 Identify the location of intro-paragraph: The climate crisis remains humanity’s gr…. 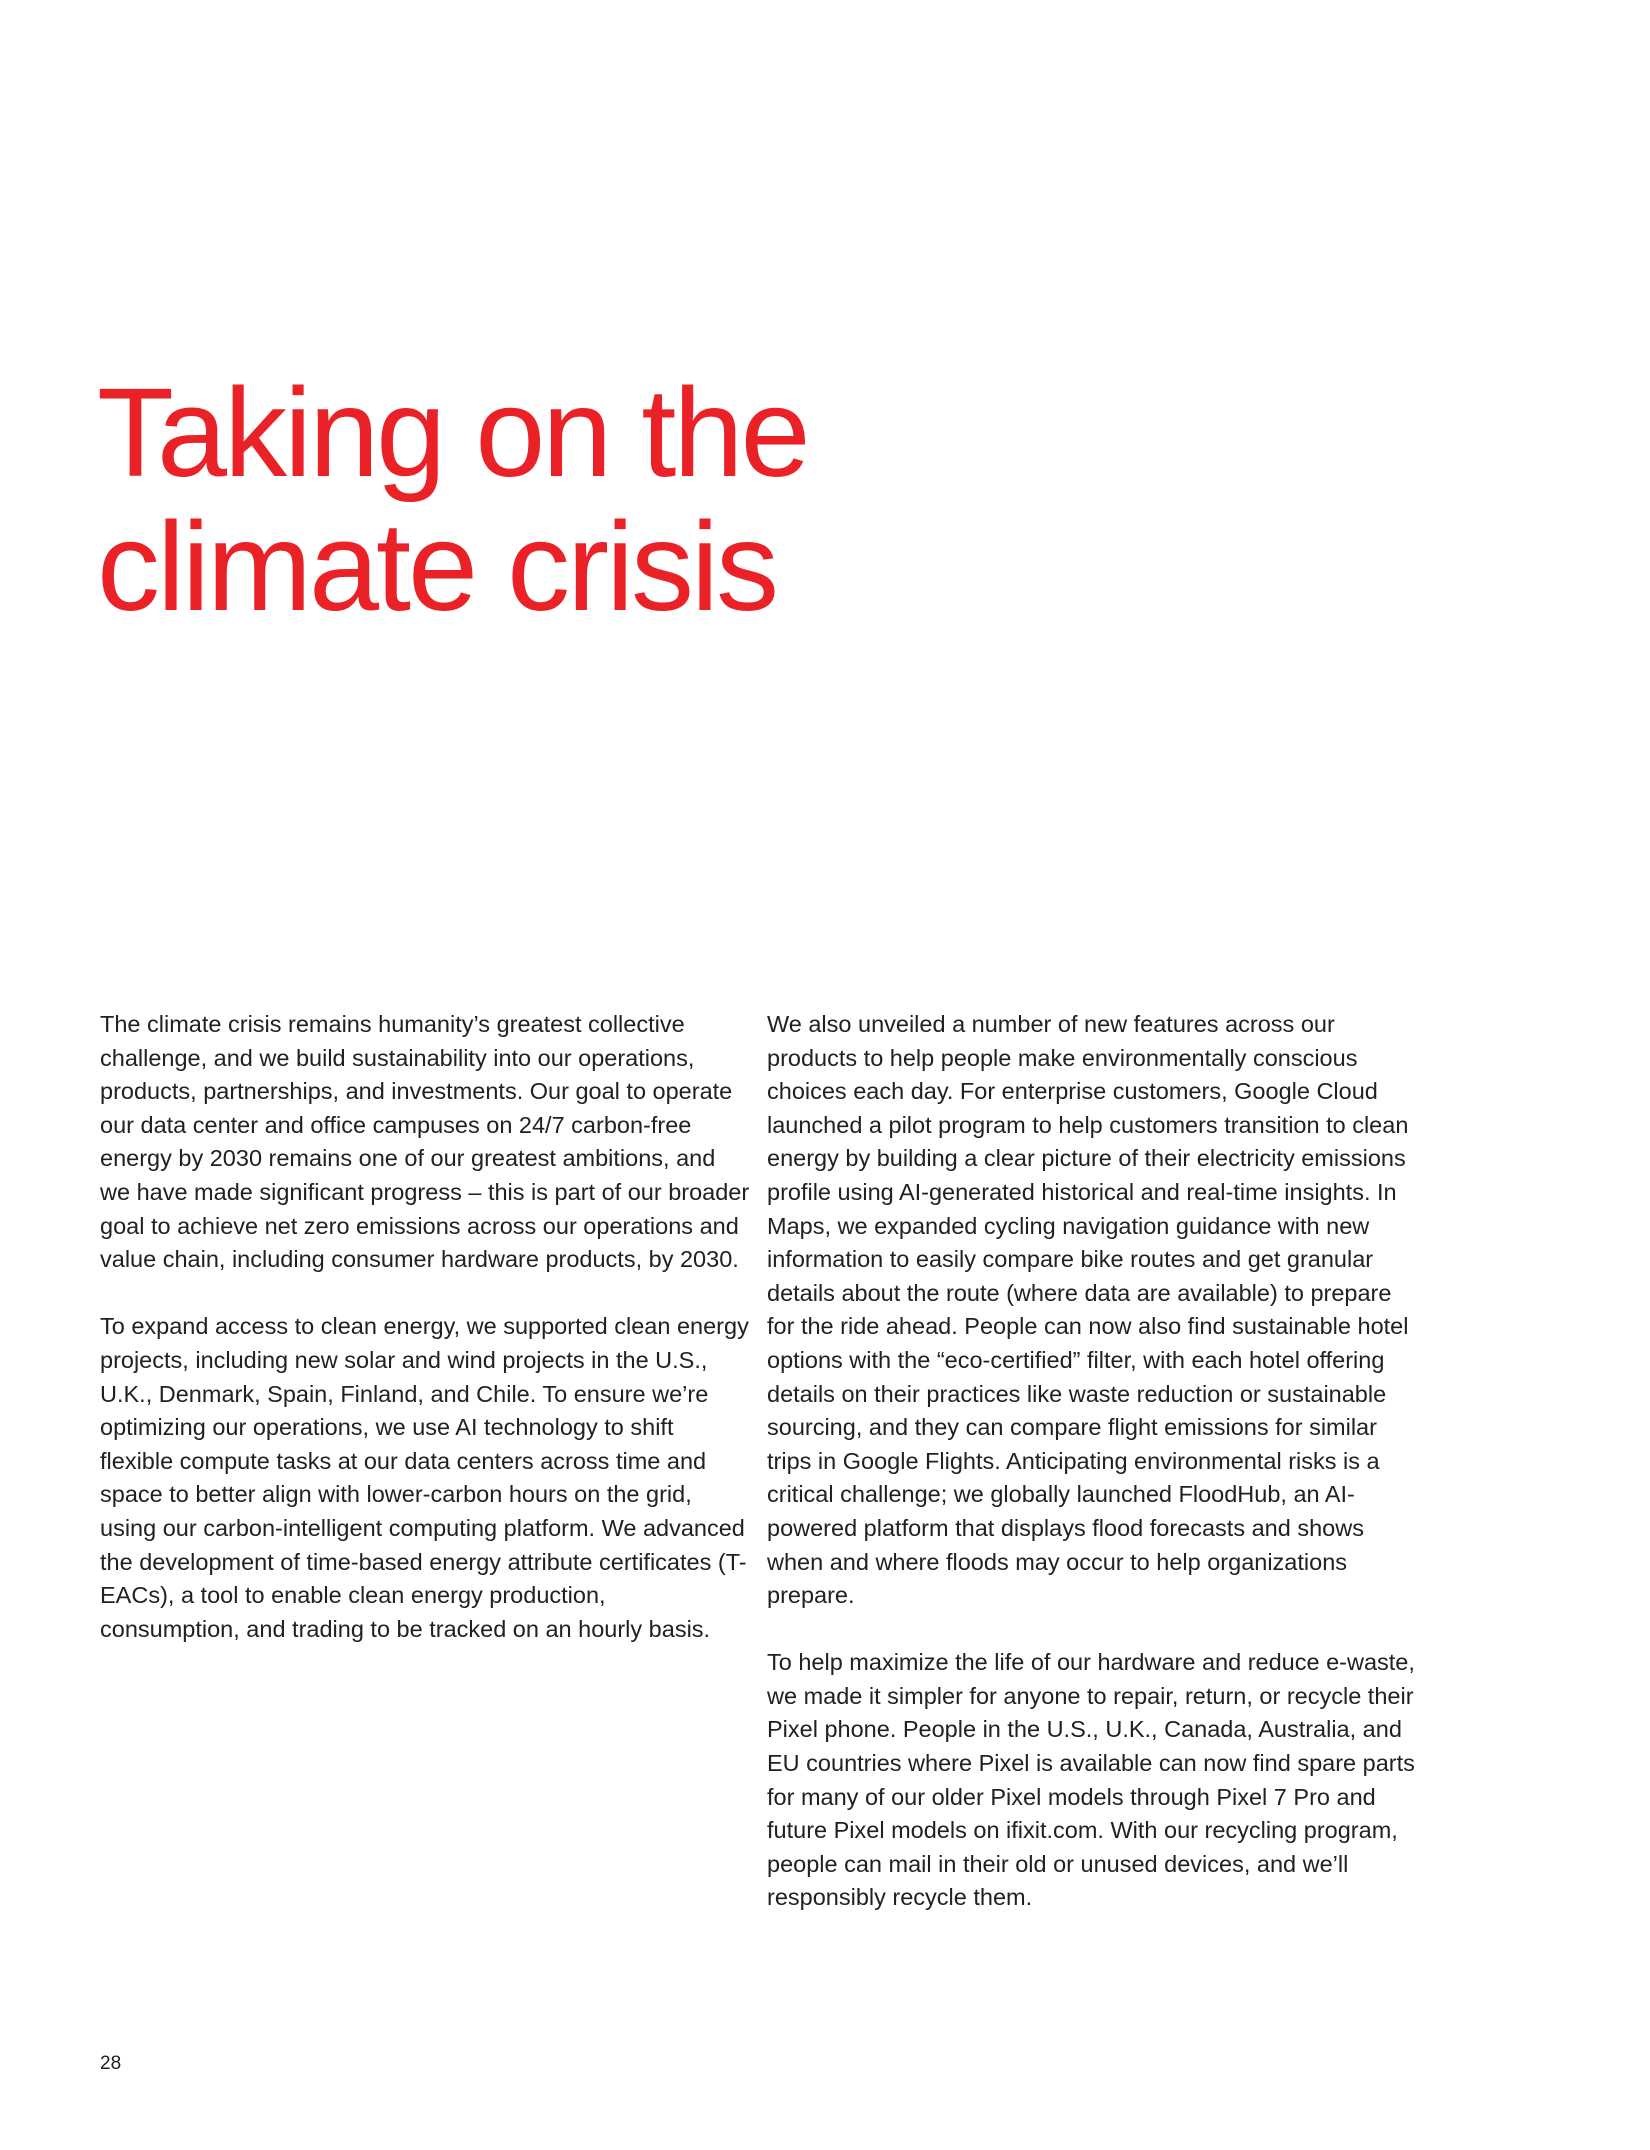
(425, 1142).